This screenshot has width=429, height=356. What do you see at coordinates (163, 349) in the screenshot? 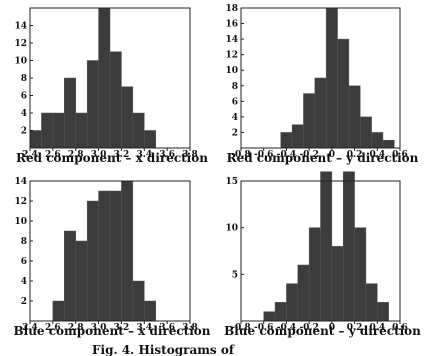
I see `figure-caption: Fig. 4. Histograms of` at bounding box center [163, 349].